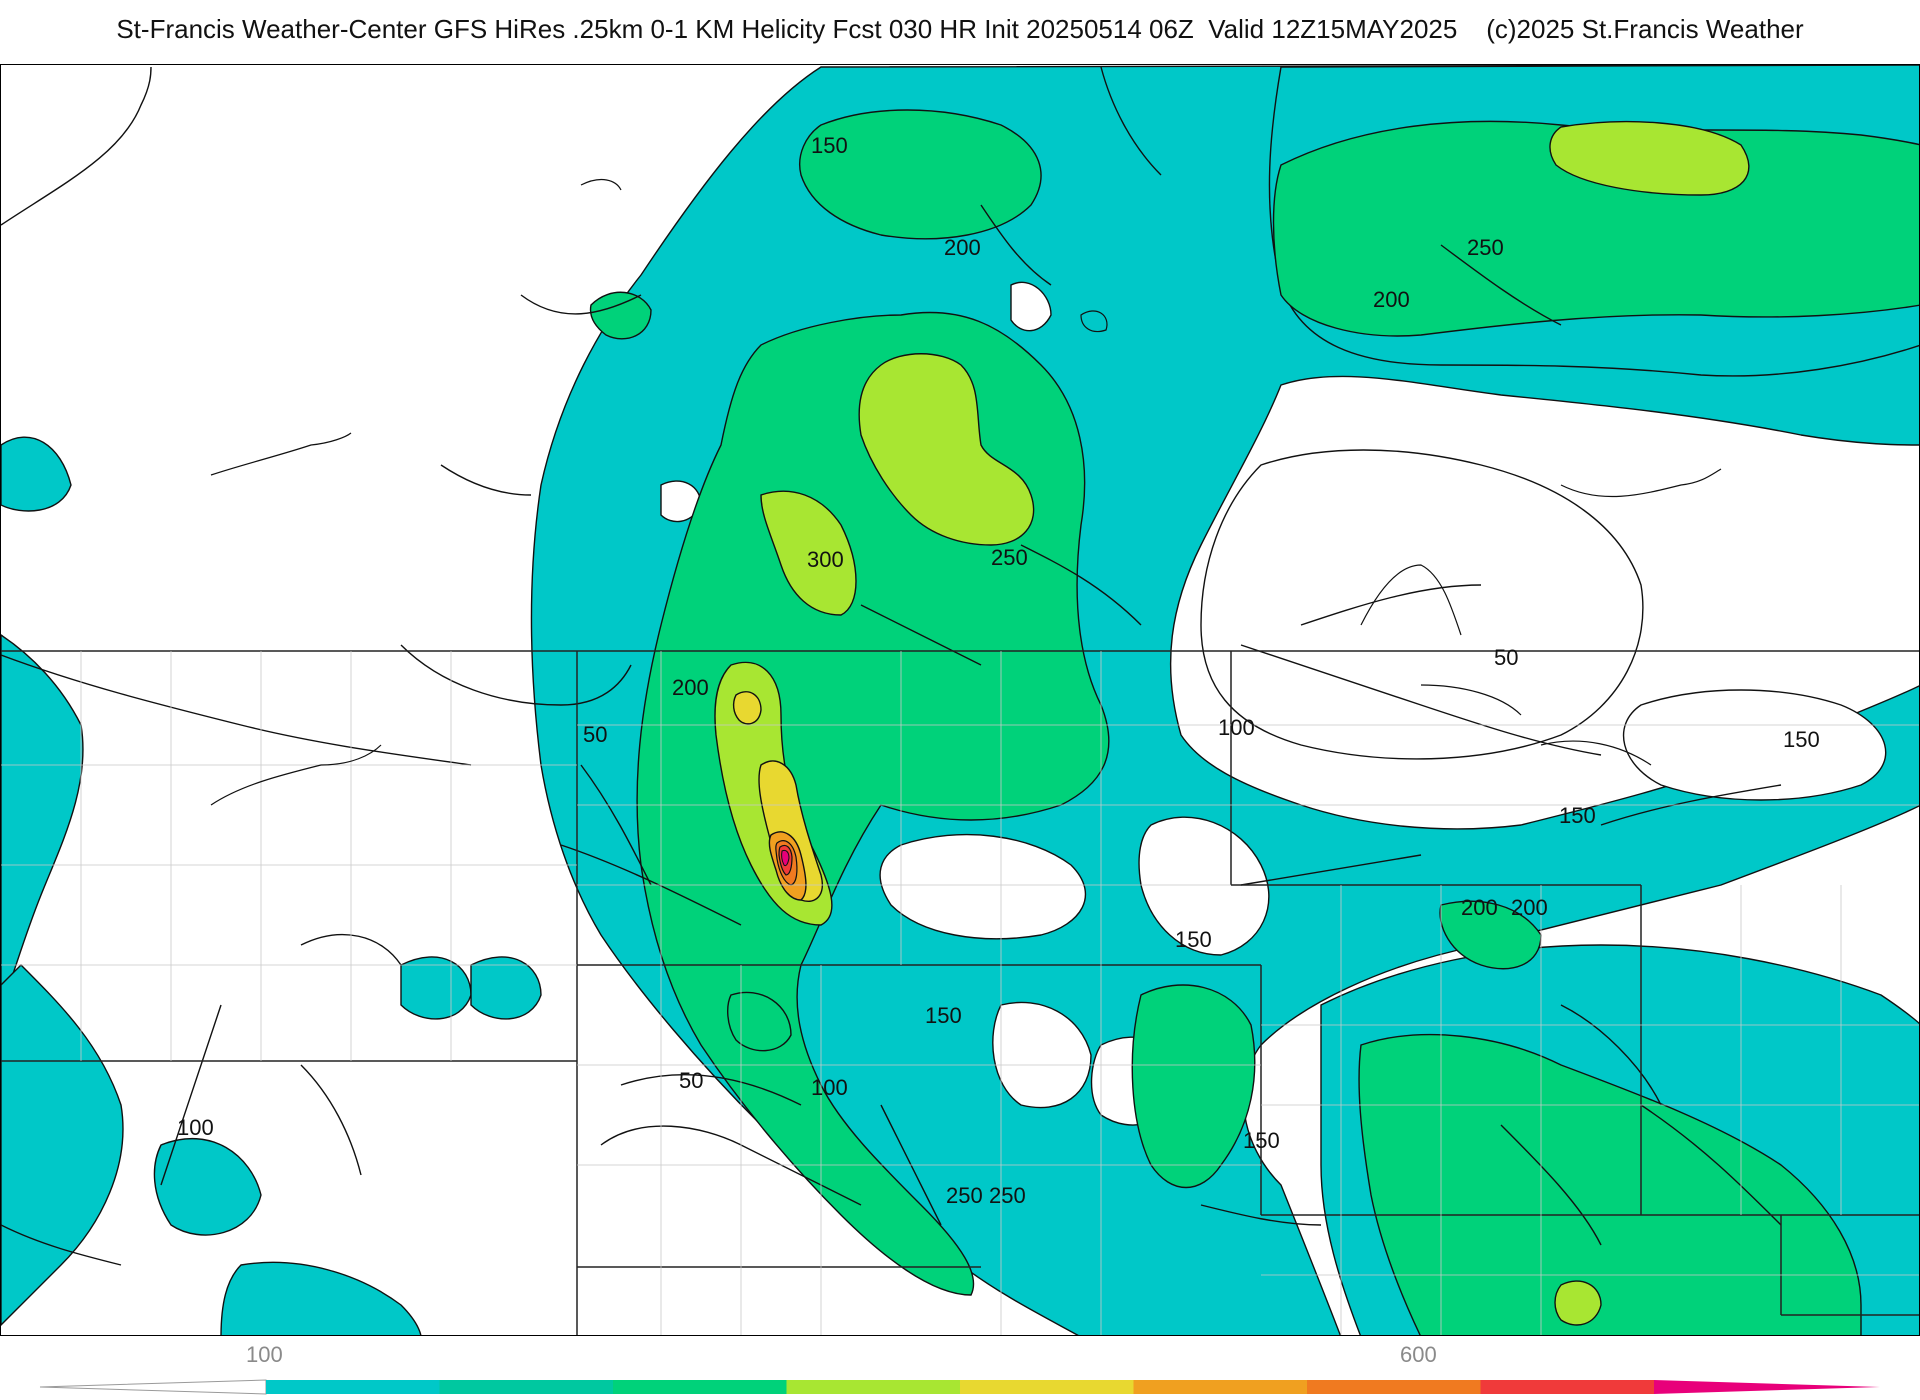 The width and height of the screenshot is (1920, 1400). Describe the element at coordinates (960, 1370) in the screenshot. I see `color-scale-legend: 100 600` at that location.